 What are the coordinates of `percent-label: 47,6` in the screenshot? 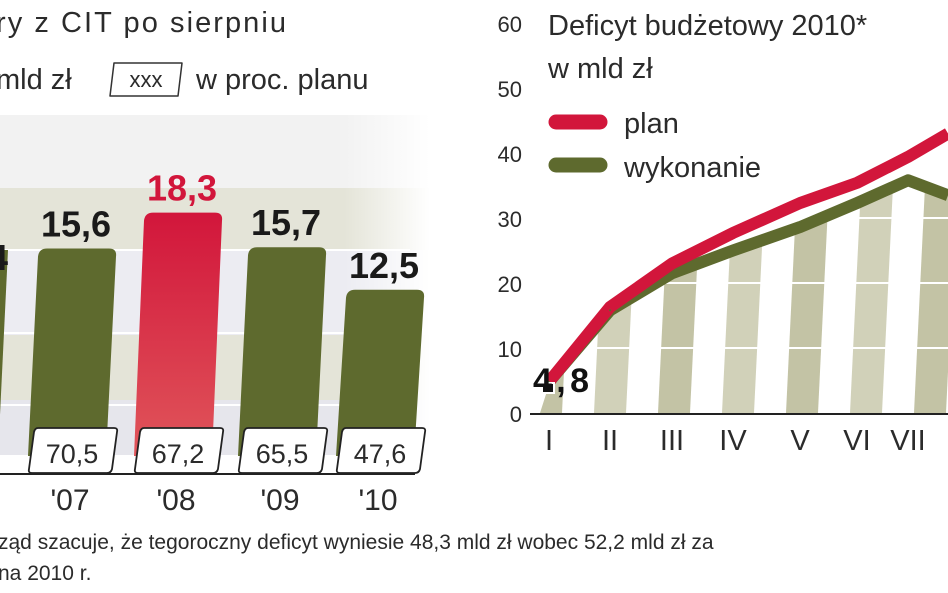 It's located at (380, 454).